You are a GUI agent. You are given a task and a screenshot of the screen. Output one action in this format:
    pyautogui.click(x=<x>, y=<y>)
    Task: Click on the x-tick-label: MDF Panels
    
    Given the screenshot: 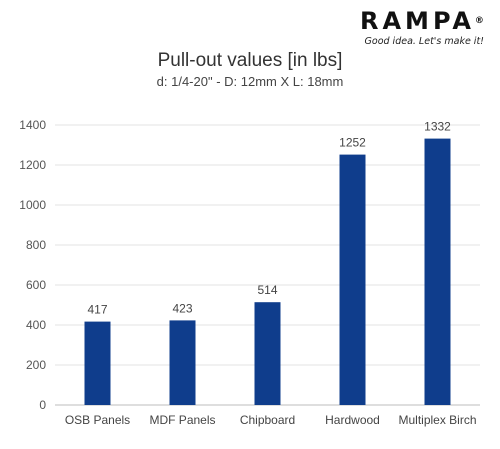 What is the action you would take?
    pyautogui.click(x=182, y=420)
    